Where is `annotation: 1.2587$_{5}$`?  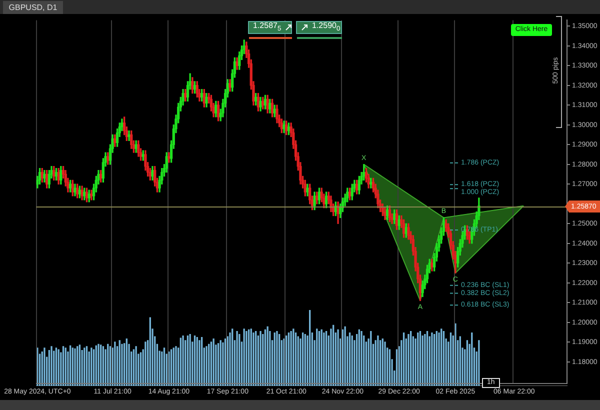
annotation: 1.2587$_{5}$ is located at coordinates (267, 27).